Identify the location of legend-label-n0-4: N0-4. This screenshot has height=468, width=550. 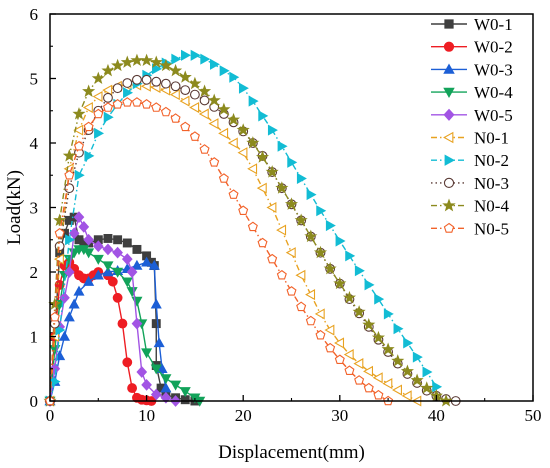
(491, 206).